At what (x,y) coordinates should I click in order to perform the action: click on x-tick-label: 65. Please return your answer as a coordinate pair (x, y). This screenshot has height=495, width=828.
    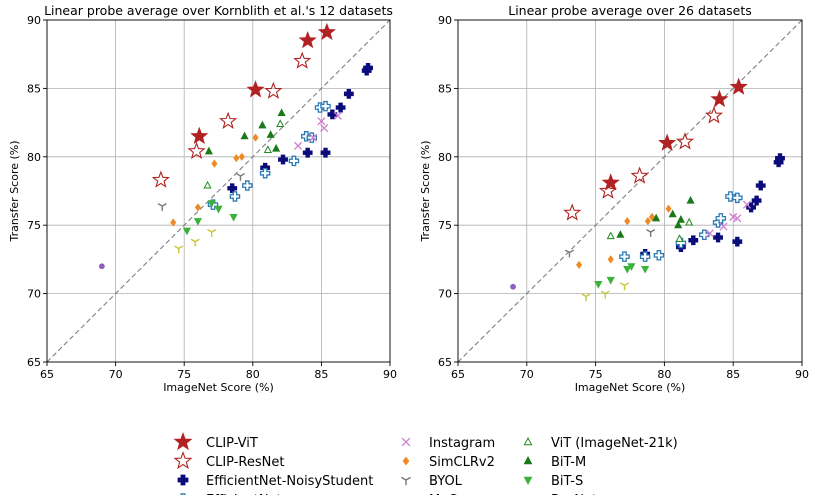
    Looking at the image, I should click on (47, 374).